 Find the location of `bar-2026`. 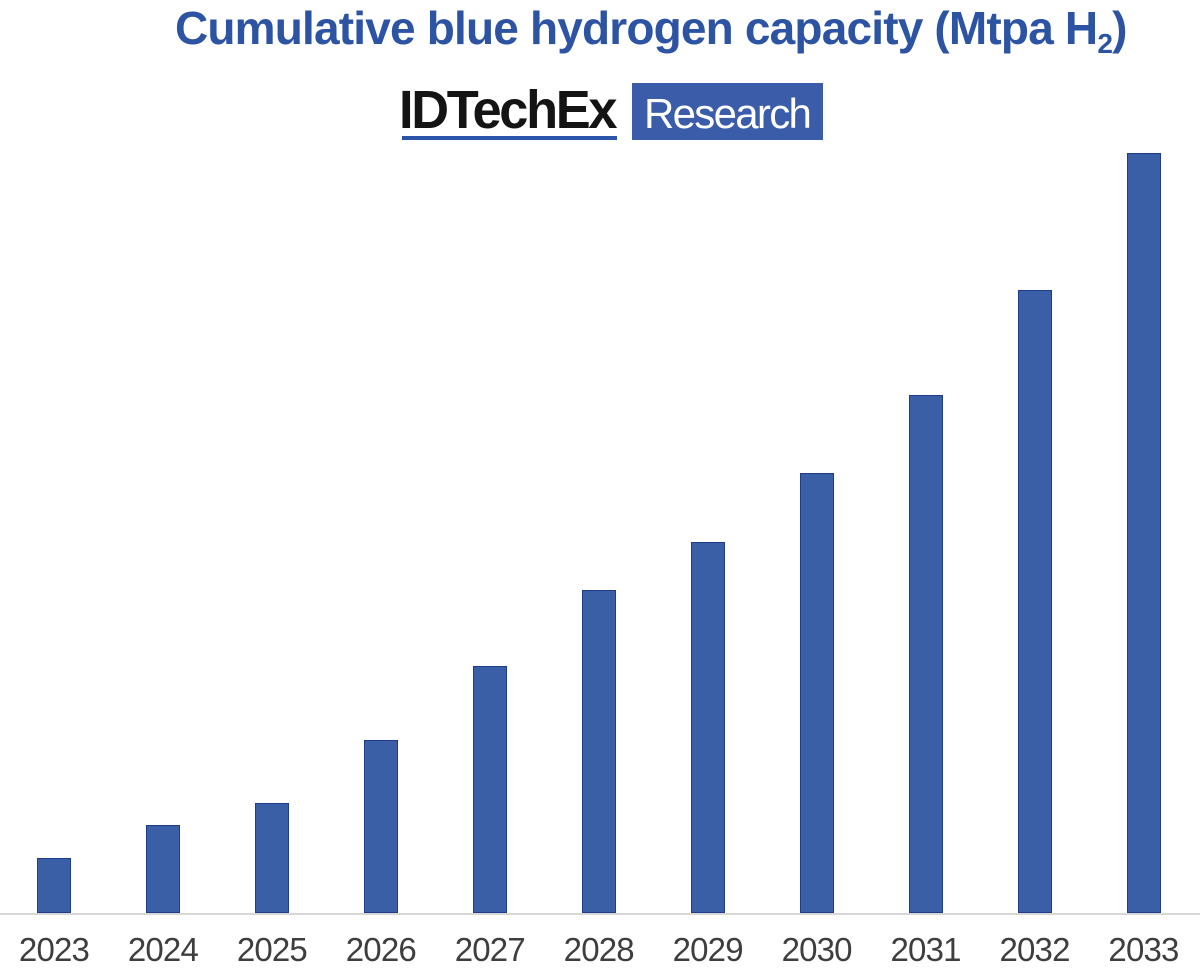

bar-2026 is located at coordinates (380, 826).